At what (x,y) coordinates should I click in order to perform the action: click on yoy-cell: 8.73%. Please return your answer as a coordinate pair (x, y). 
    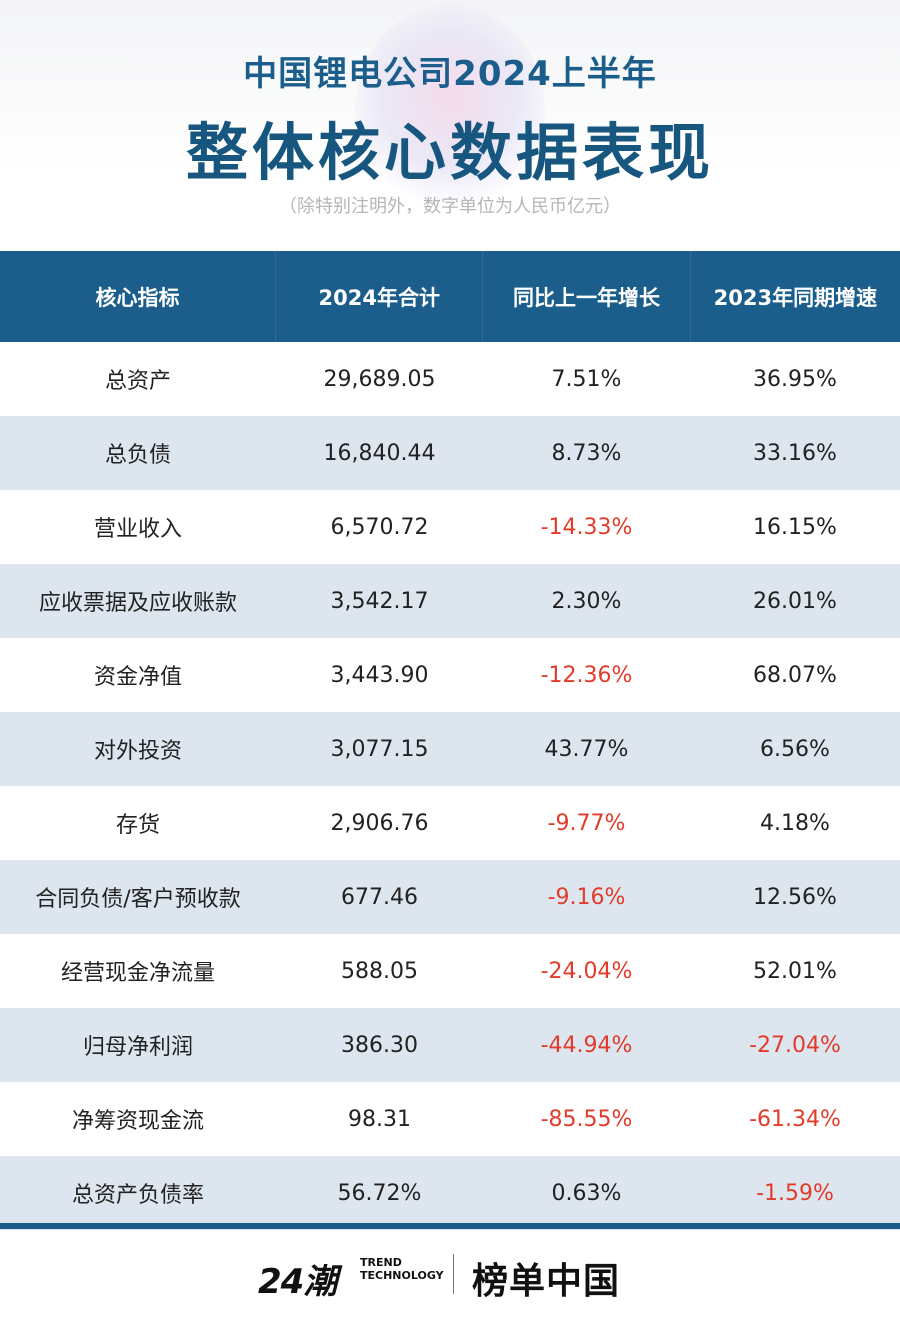
    Looking at the image, I should click on (586, 453).